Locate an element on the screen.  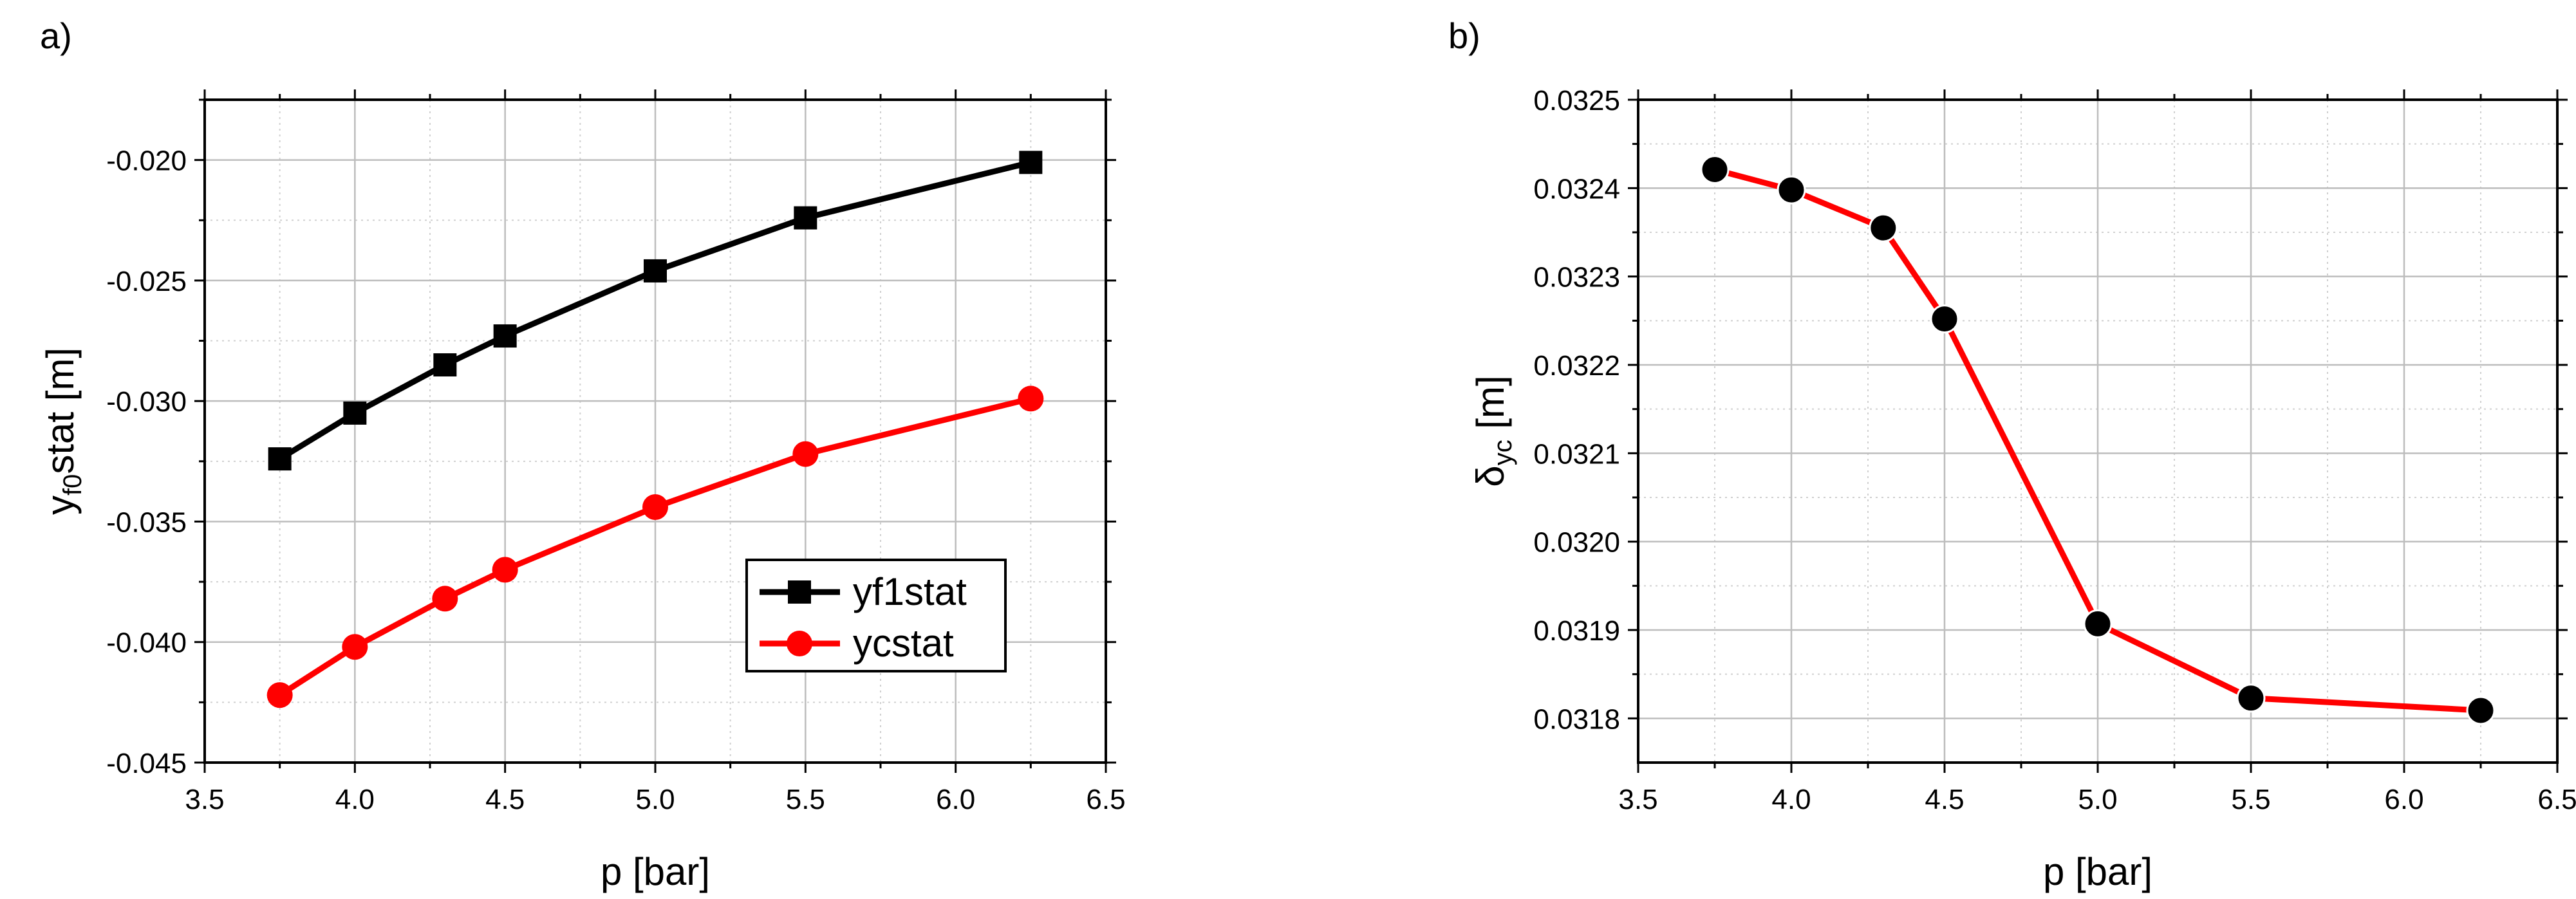
y-axis-label: yf0stat [m] is located at coordinates (63, 432).